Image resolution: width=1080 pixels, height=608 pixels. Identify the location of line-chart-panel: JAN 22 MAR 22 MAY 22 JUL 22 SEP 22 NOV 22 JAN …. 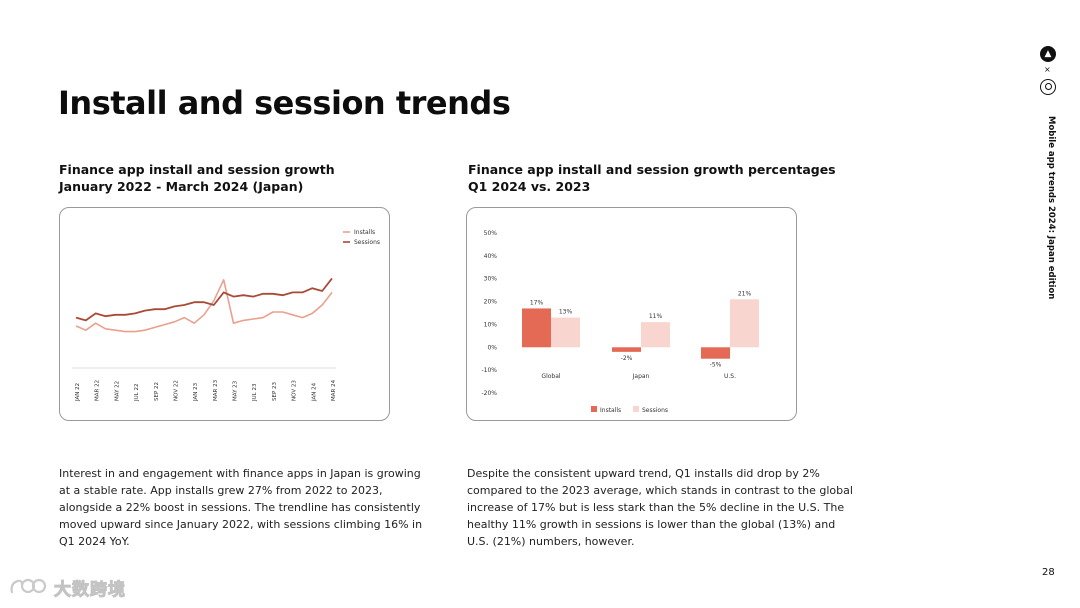
(224, 314).